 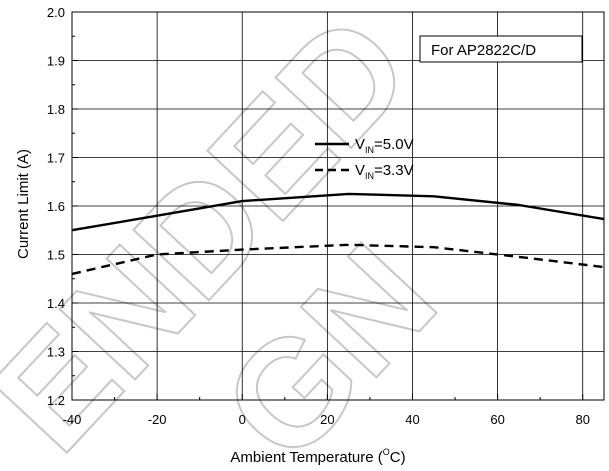 I want to click on legend-label-5v: VIN=5.0V, so click(x=384, y=145).